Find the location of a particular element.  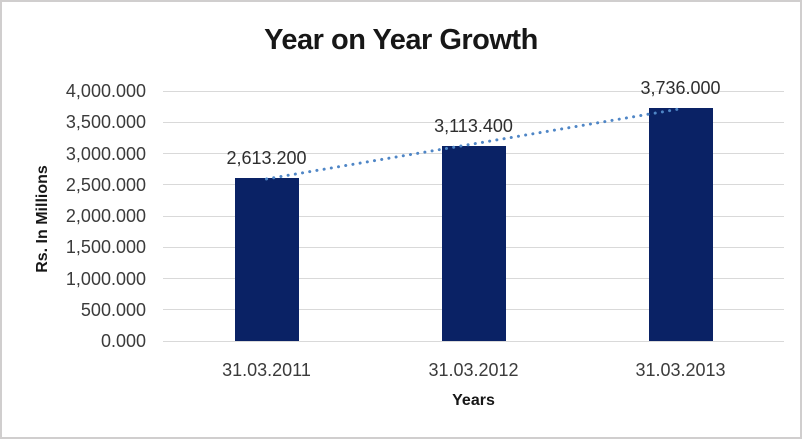

y-tick-label: 500.000 is located at coordinates (113, 309).